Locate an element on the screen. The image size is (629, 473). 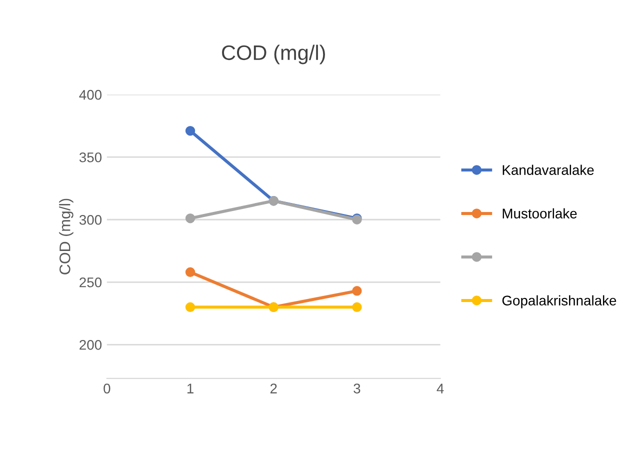
legend-label: Kandavaralake is located at coordinates (548, 169).